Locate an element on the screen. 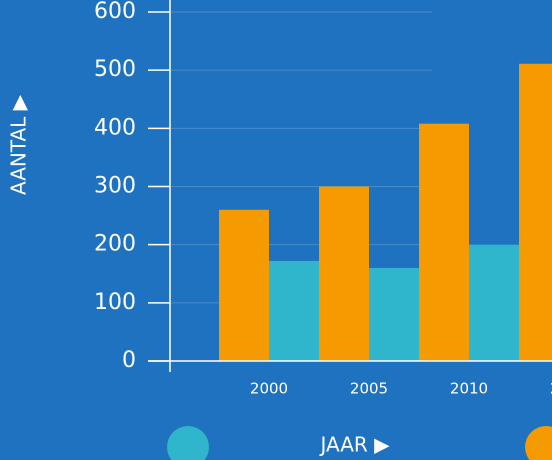  x-tick-label: 2010 is located at coordinates (469, 389).